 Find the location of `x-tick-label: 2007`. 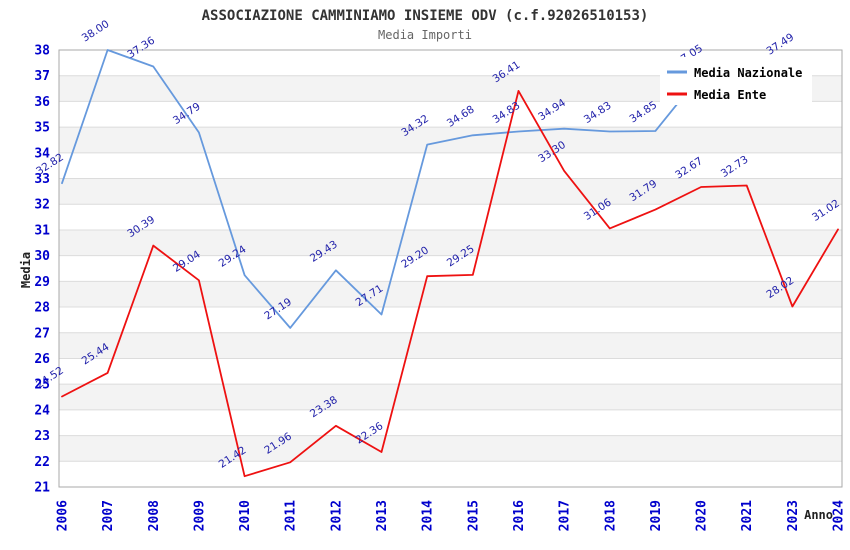

x-tick-label: 2007 is located at coordinates (108, 515).